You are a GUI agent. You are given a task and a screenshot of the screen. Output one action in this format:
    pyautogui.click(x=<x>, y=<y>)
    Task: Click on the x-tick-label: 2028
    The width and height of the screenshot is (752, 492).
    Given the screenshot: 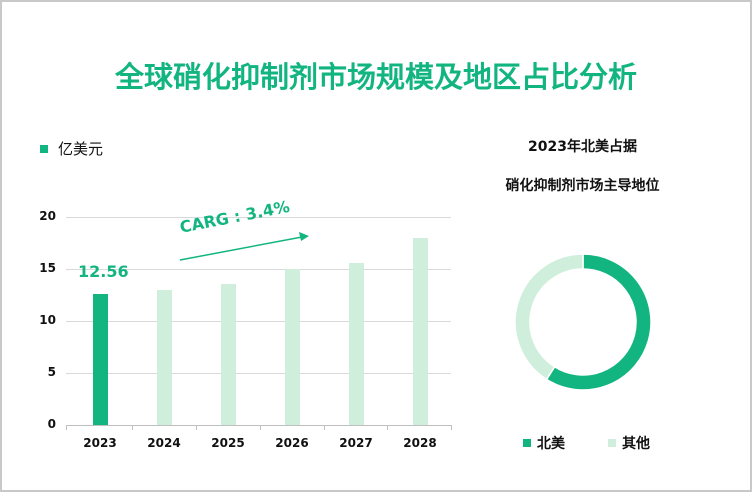 What is the action you would take?
    pyautogui.click(x=420, y=443)
    